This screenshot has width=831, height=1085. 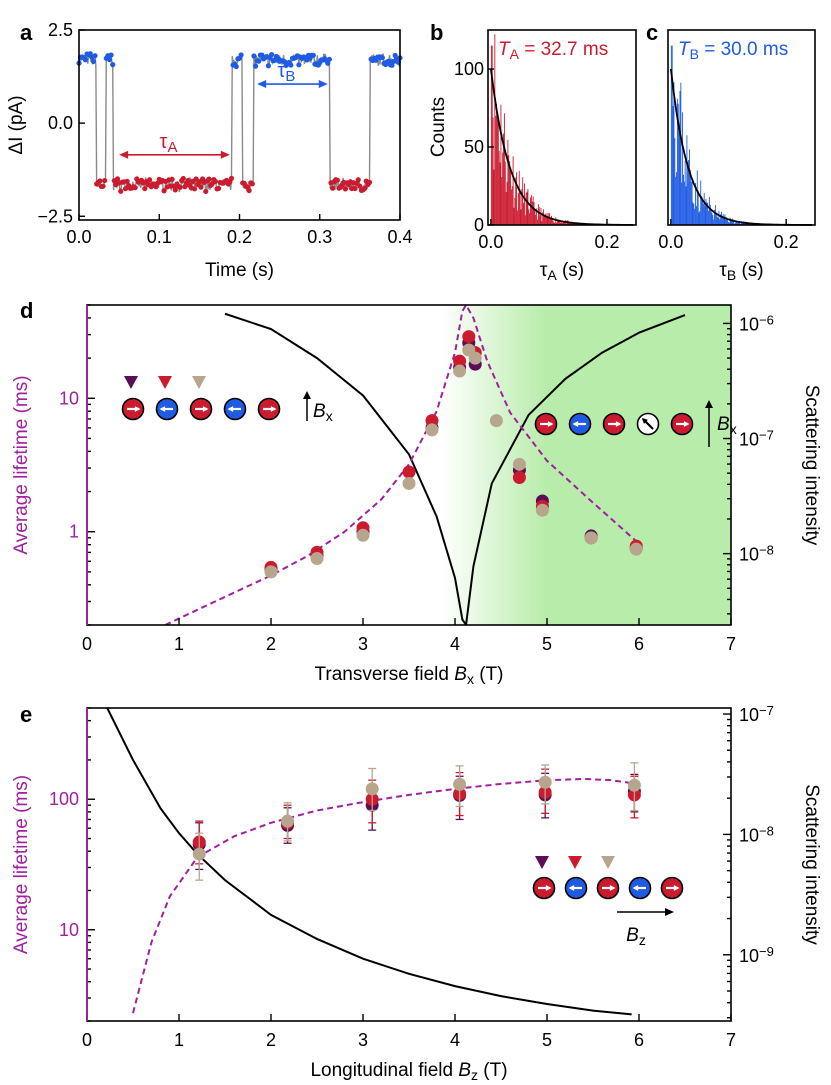 What do you see at coordinates (490, 242) in the screenshot?
I see `panel-b-xtick-label: 0.0` at bounding box center [490, 242].